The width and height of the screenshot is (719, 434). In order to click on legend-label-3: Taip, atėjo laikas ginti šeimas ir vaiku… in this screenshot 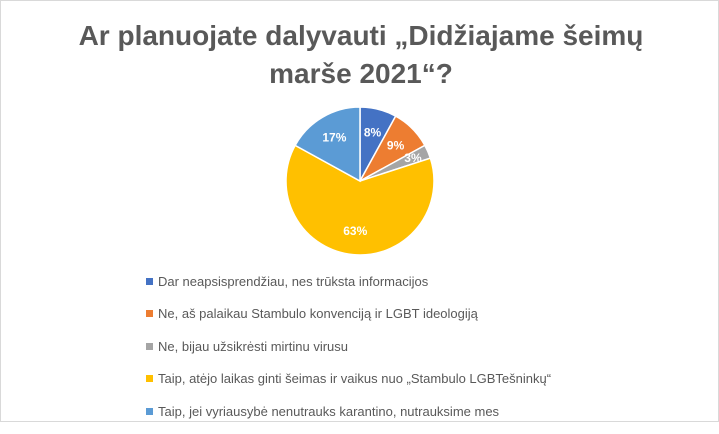, I will do `click(355, 378)`.